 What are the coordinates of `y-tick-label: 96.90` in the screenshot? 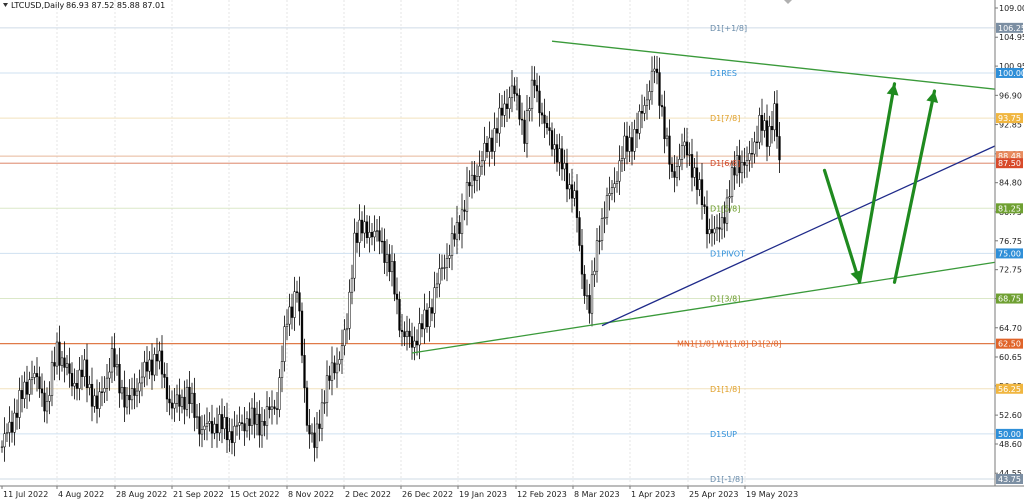 It's located at (1010, 95).